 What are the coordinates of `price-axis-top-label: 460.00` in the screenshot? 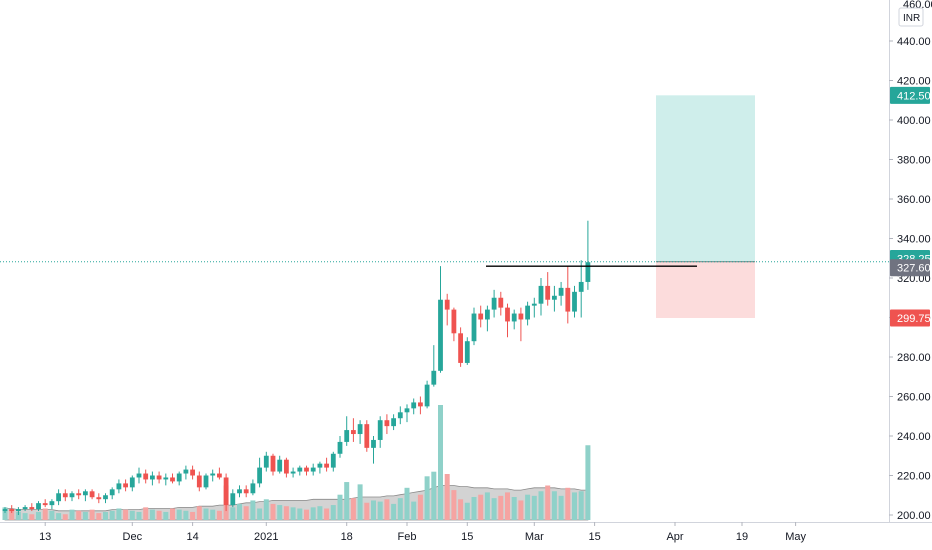 It's located at (917, 5).